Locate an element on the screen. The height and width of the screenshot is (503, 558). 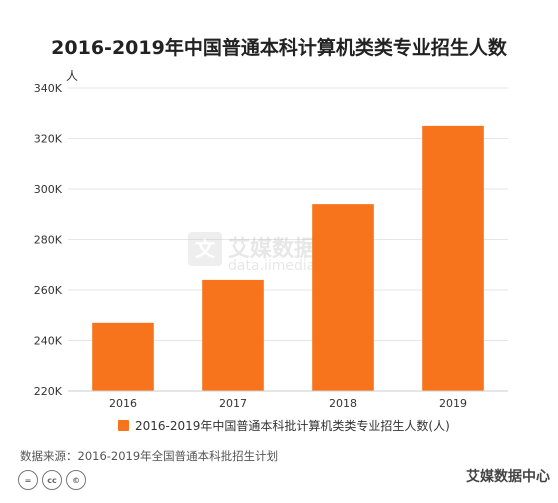
x-tick-label: 2016 is located at coordinates (123, 403).